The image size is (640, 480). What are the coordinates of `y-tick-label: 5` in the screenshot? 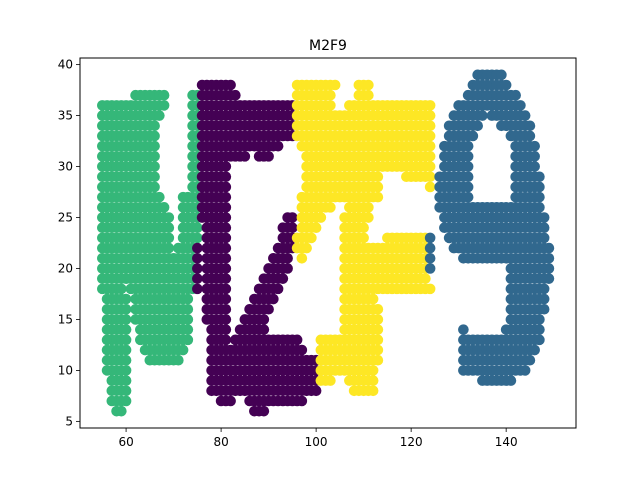 It's located at (69, 421).